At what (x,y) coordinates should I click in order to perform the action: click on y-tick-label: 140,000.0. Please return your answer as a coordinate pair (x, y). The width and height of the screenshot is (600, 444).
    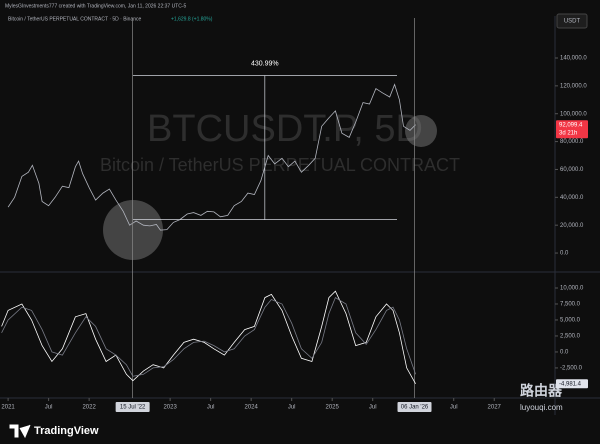
    Looking at the image, I should click on (573, 59).